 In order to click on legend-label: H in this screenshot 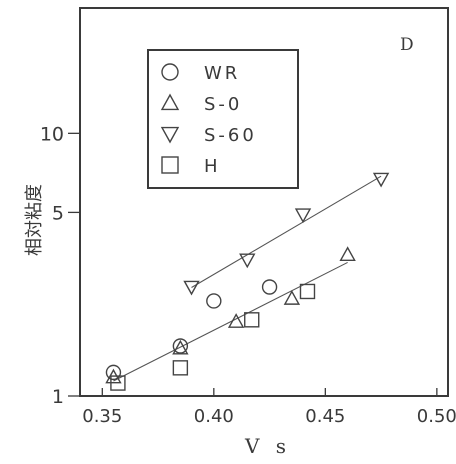, I will do `click(212, 166)`.